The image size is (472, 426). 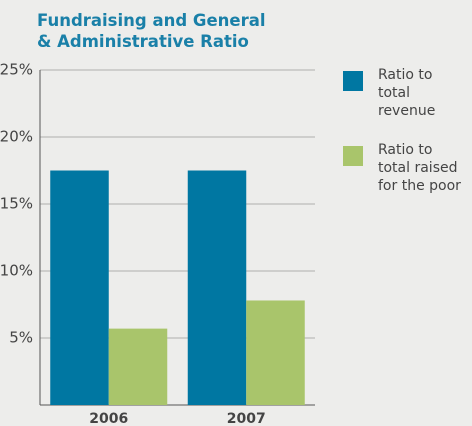 What do you see at coordinates (246, 418) in the screenshot?
I see `x-tick-label: 2007` at bounding box center [246, 418].